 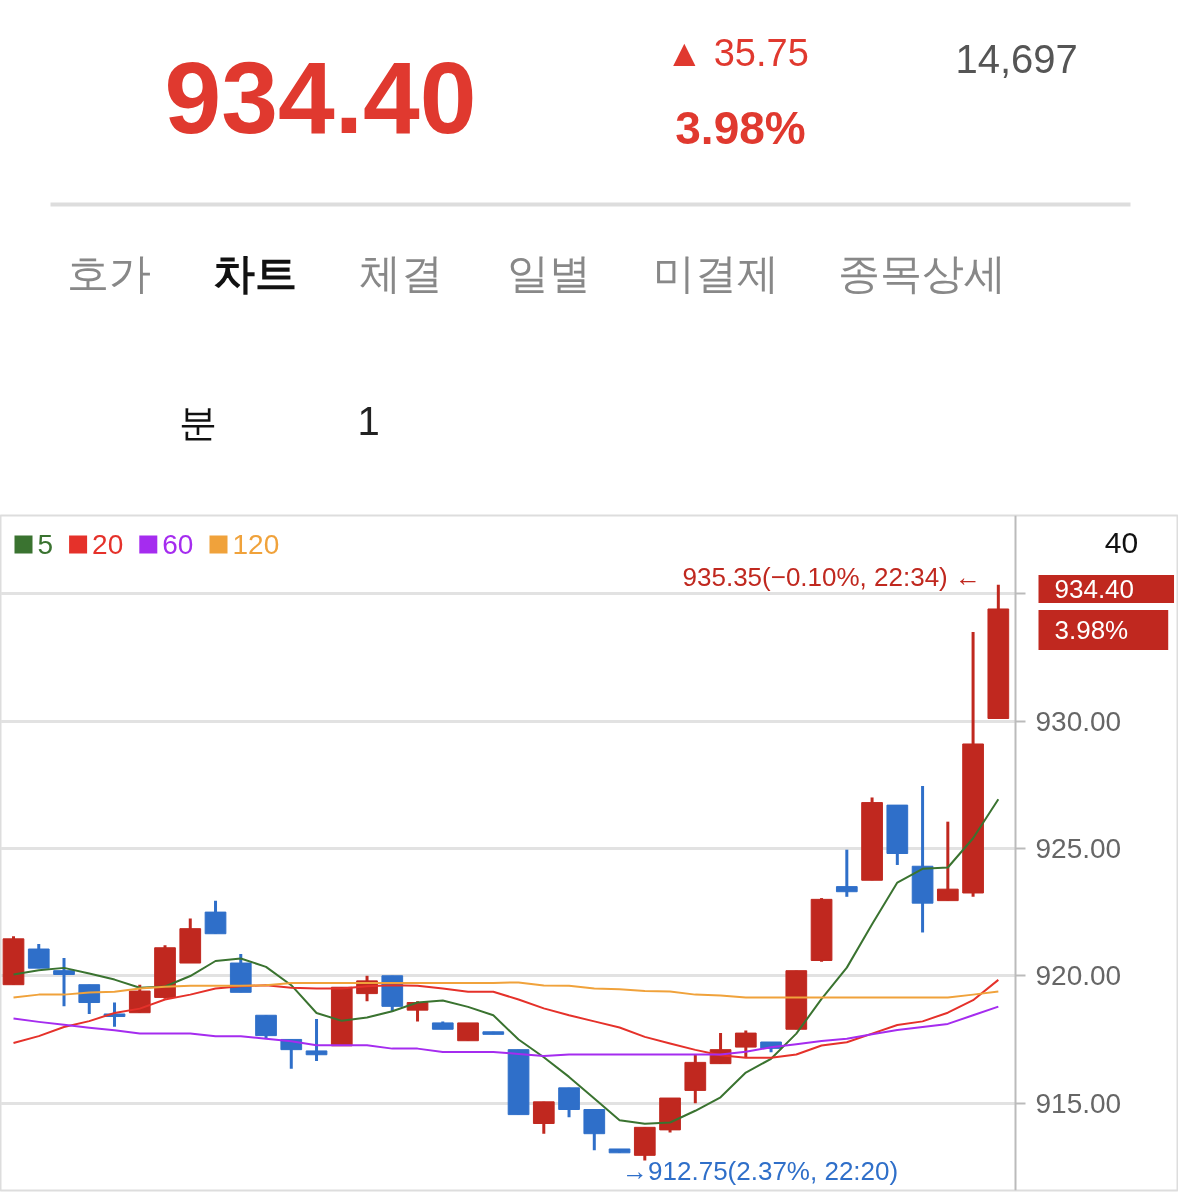 I want to click on text: ▲ 35.75, so click(x=737, y=52).